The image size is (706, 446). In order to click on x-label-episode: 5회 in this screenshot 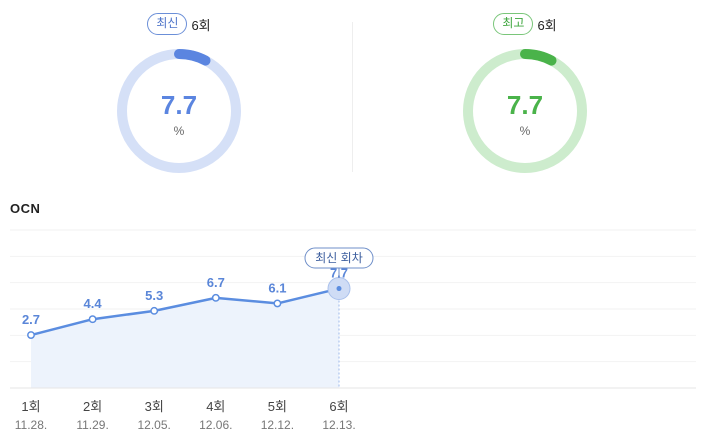, I will do `click(277, 406)`.